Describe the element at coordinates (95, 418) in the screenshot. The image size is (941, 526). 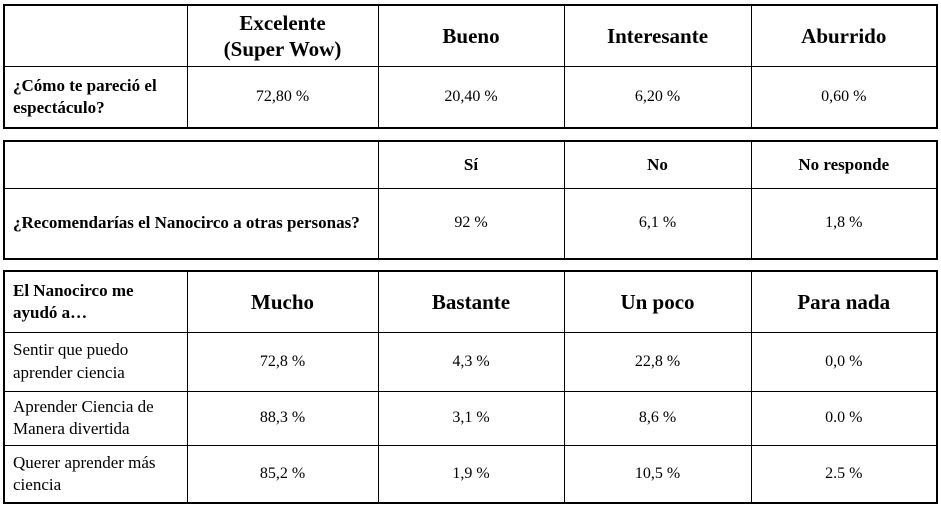
I see `row-label-aprender: Aprender Ciencia de Manera divertida` at that location.